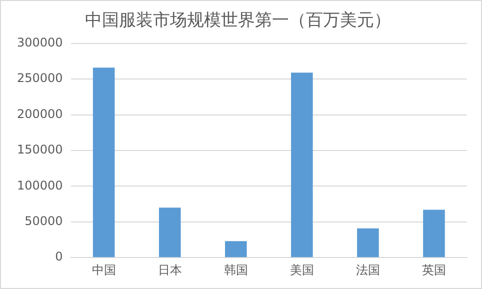  What do you see at coordinates (236, 269) in the screenshot?
I see `x-tick-label: 韩国` at bounding box center [236, 269].